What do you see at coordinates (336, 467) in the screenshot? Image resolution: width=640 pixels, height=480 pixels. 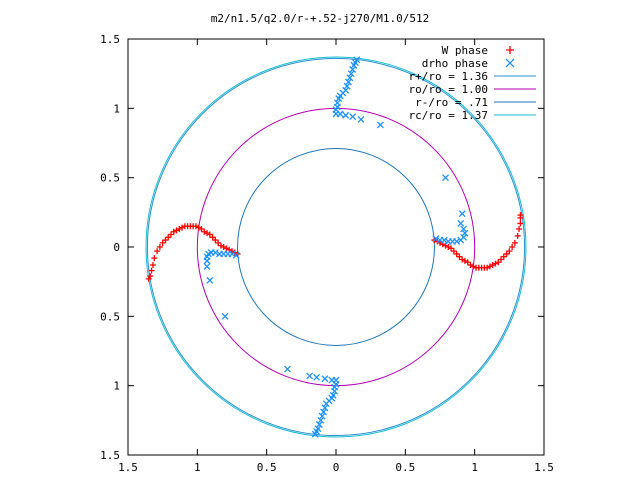 I see `x-tick-label: 0` at bounding box center [336, 467].